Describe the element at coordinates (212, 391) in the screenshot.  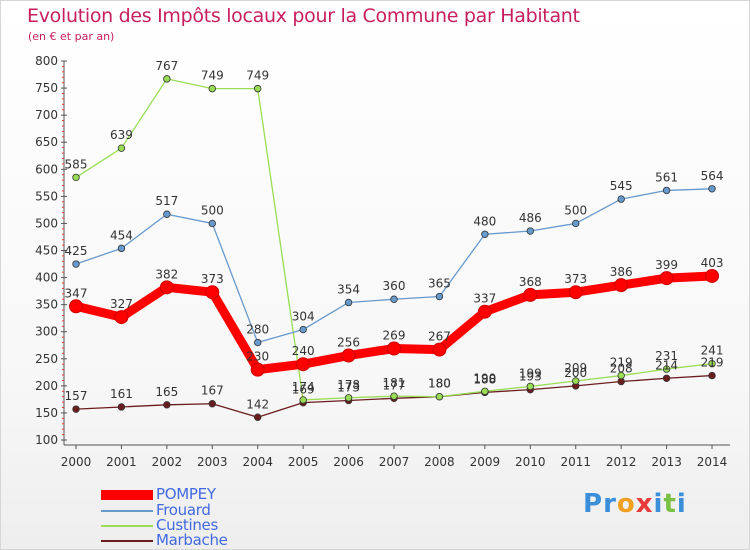
I see `data-label-marbache: 167` at that location.